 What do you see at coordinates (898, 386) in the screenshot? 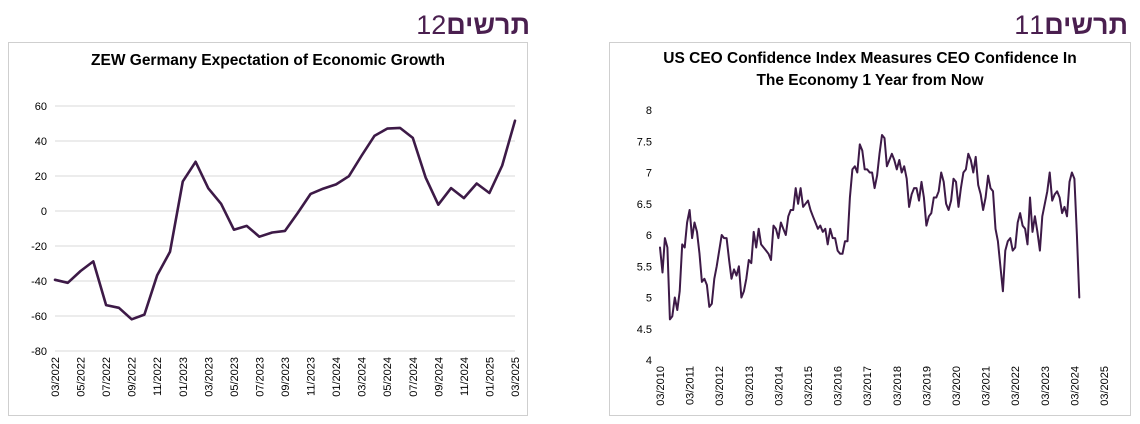
I see `x-tick-label: 03/2018` at bounding box center [898, 386].